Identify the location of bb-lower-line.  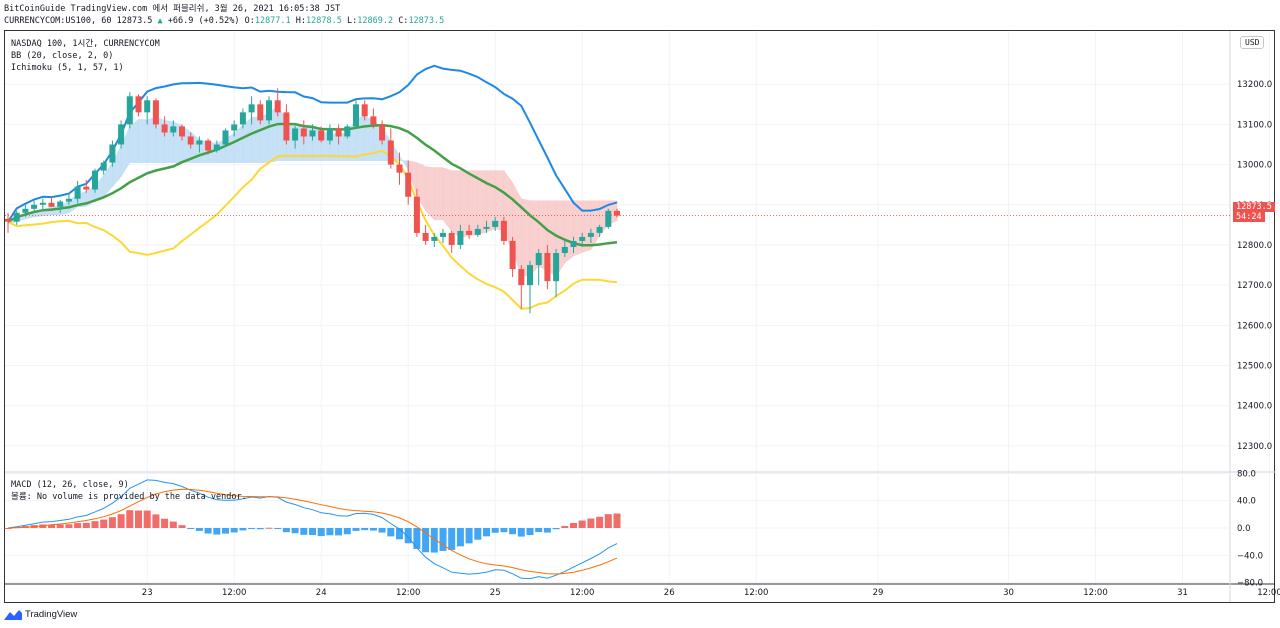
(312, 229).